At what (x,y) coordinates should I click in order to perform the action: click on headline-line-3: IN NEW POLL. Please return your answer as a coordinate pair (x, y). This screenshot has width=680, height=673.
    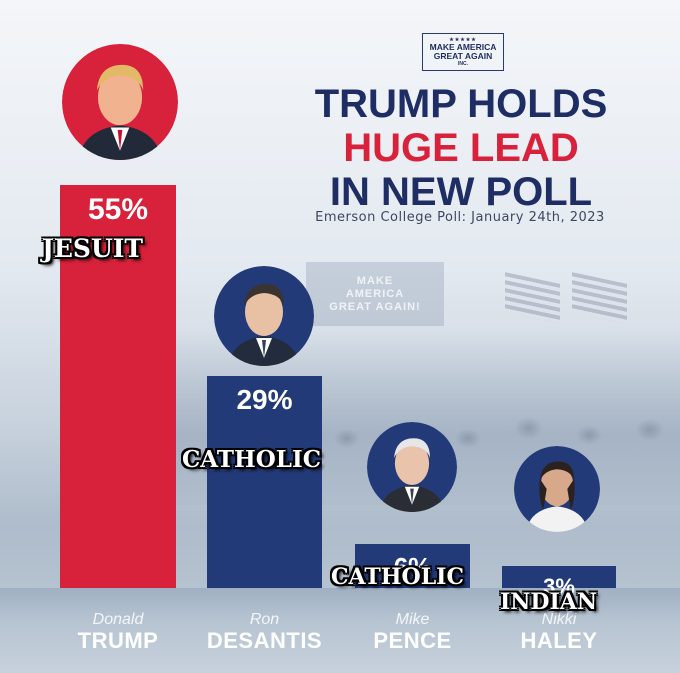
    Looking at the image, I should click on (461, 192).